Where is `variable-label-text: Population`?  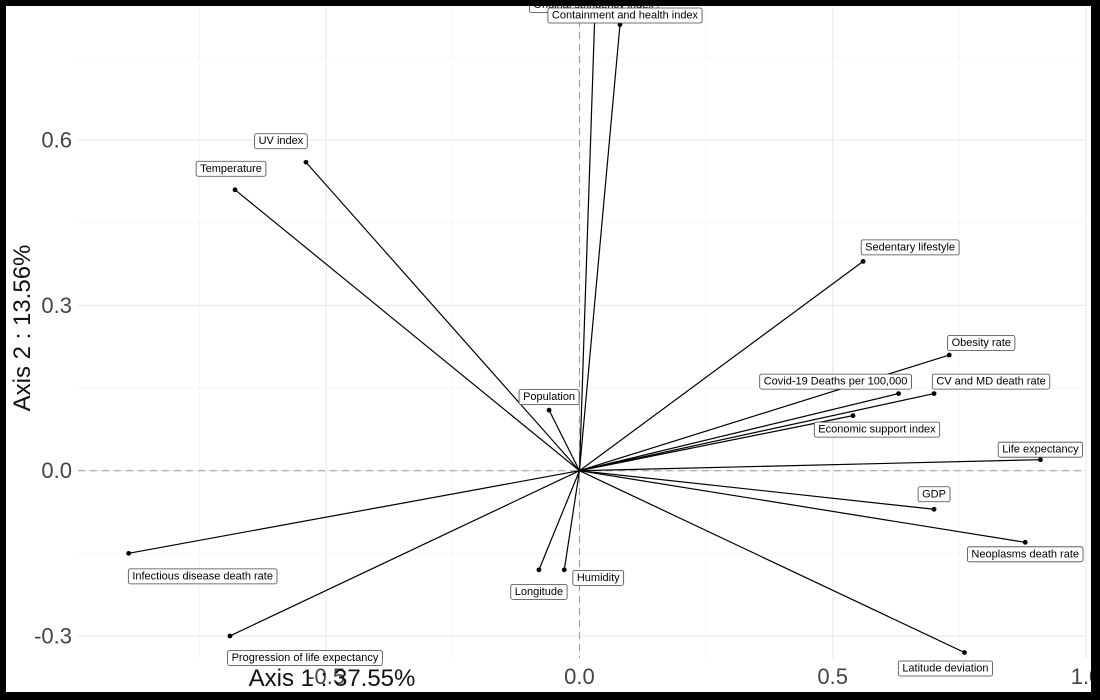 variable-label-text: Population is located at coordinates (549, 397).